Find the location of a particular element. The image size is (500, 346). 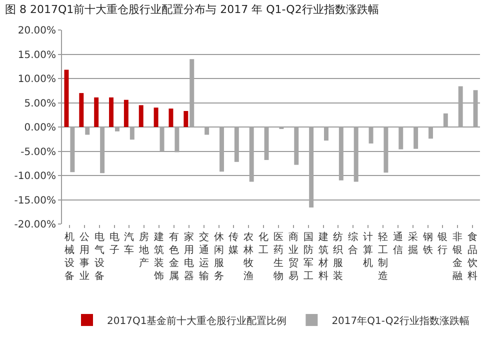

y-tick-label: -10.00% is located at coordinates (35, 176).